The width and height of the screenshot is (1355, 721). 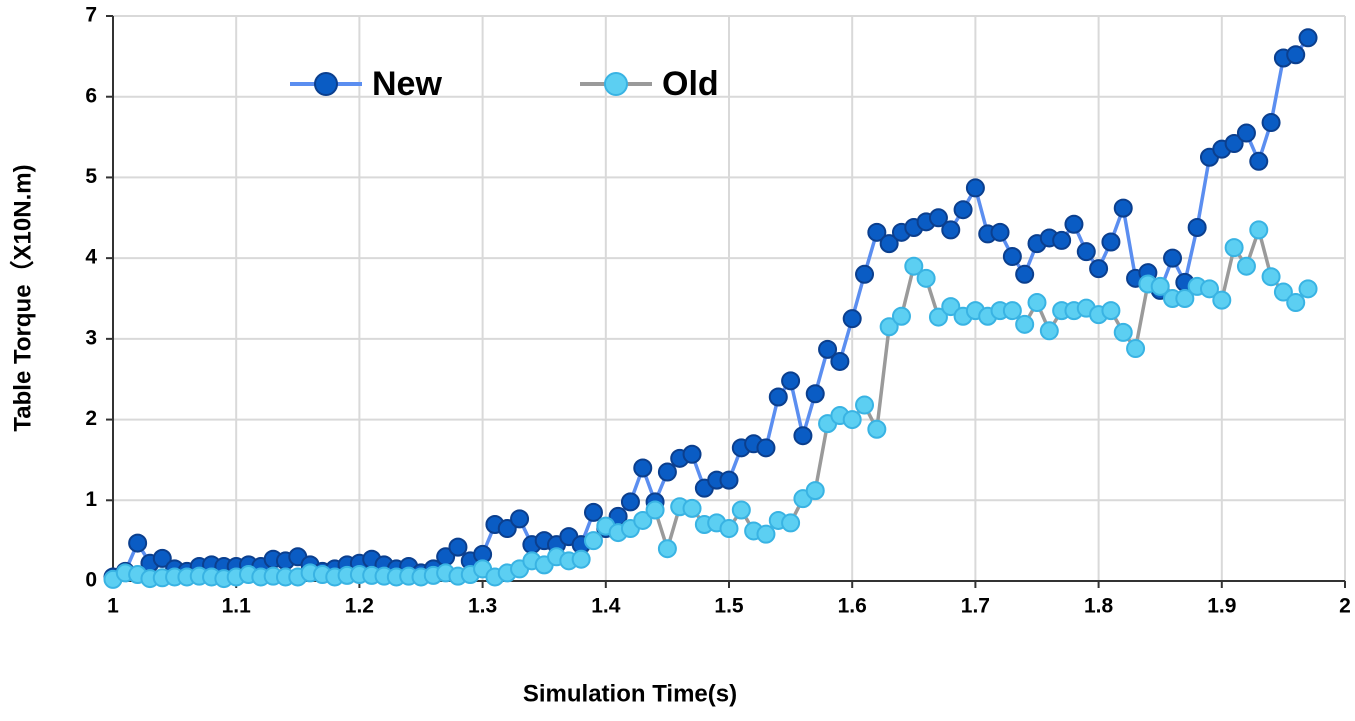 I want to click on x-axis-title: Simulation Time(s), so click(x=630, y=693).